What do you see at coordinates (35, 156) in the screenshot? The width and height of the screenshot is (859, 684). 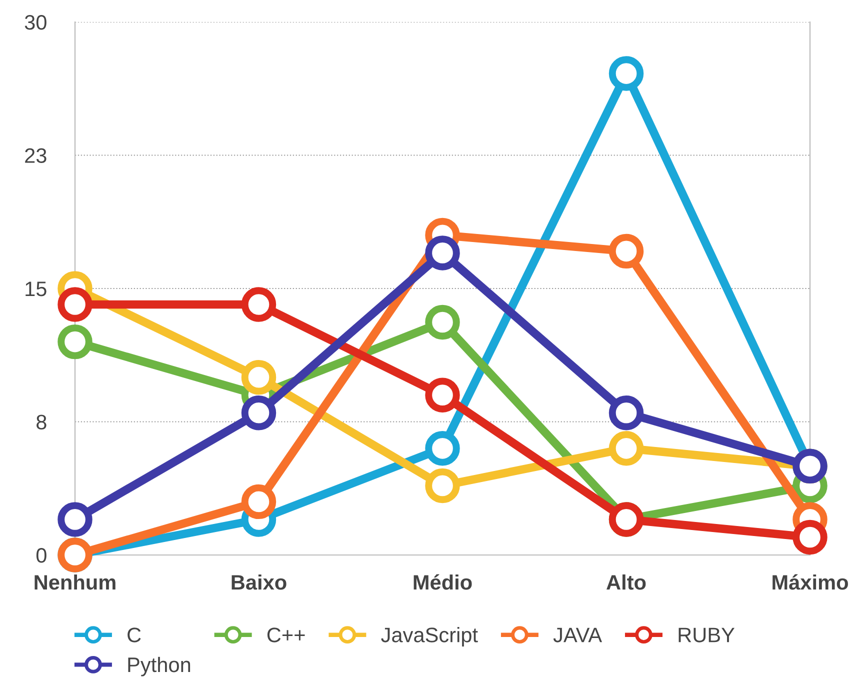 I see `y-tick-label: 23` at bounding box center [35, 156].